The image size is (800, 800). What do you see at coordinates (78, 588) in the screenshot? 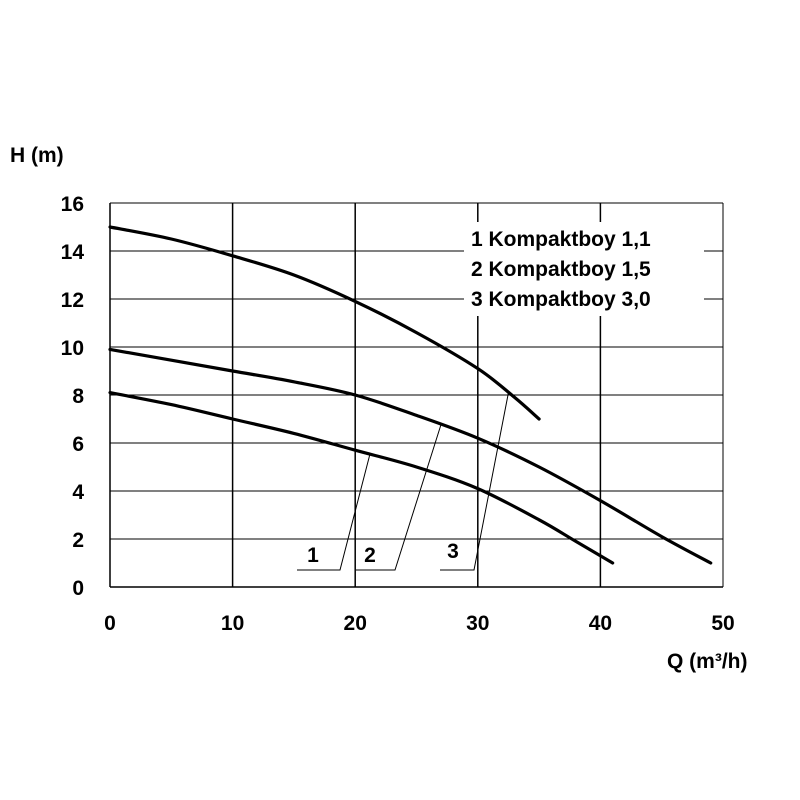
I see `y-tick-label: 0` at bounding box center [78, 588].